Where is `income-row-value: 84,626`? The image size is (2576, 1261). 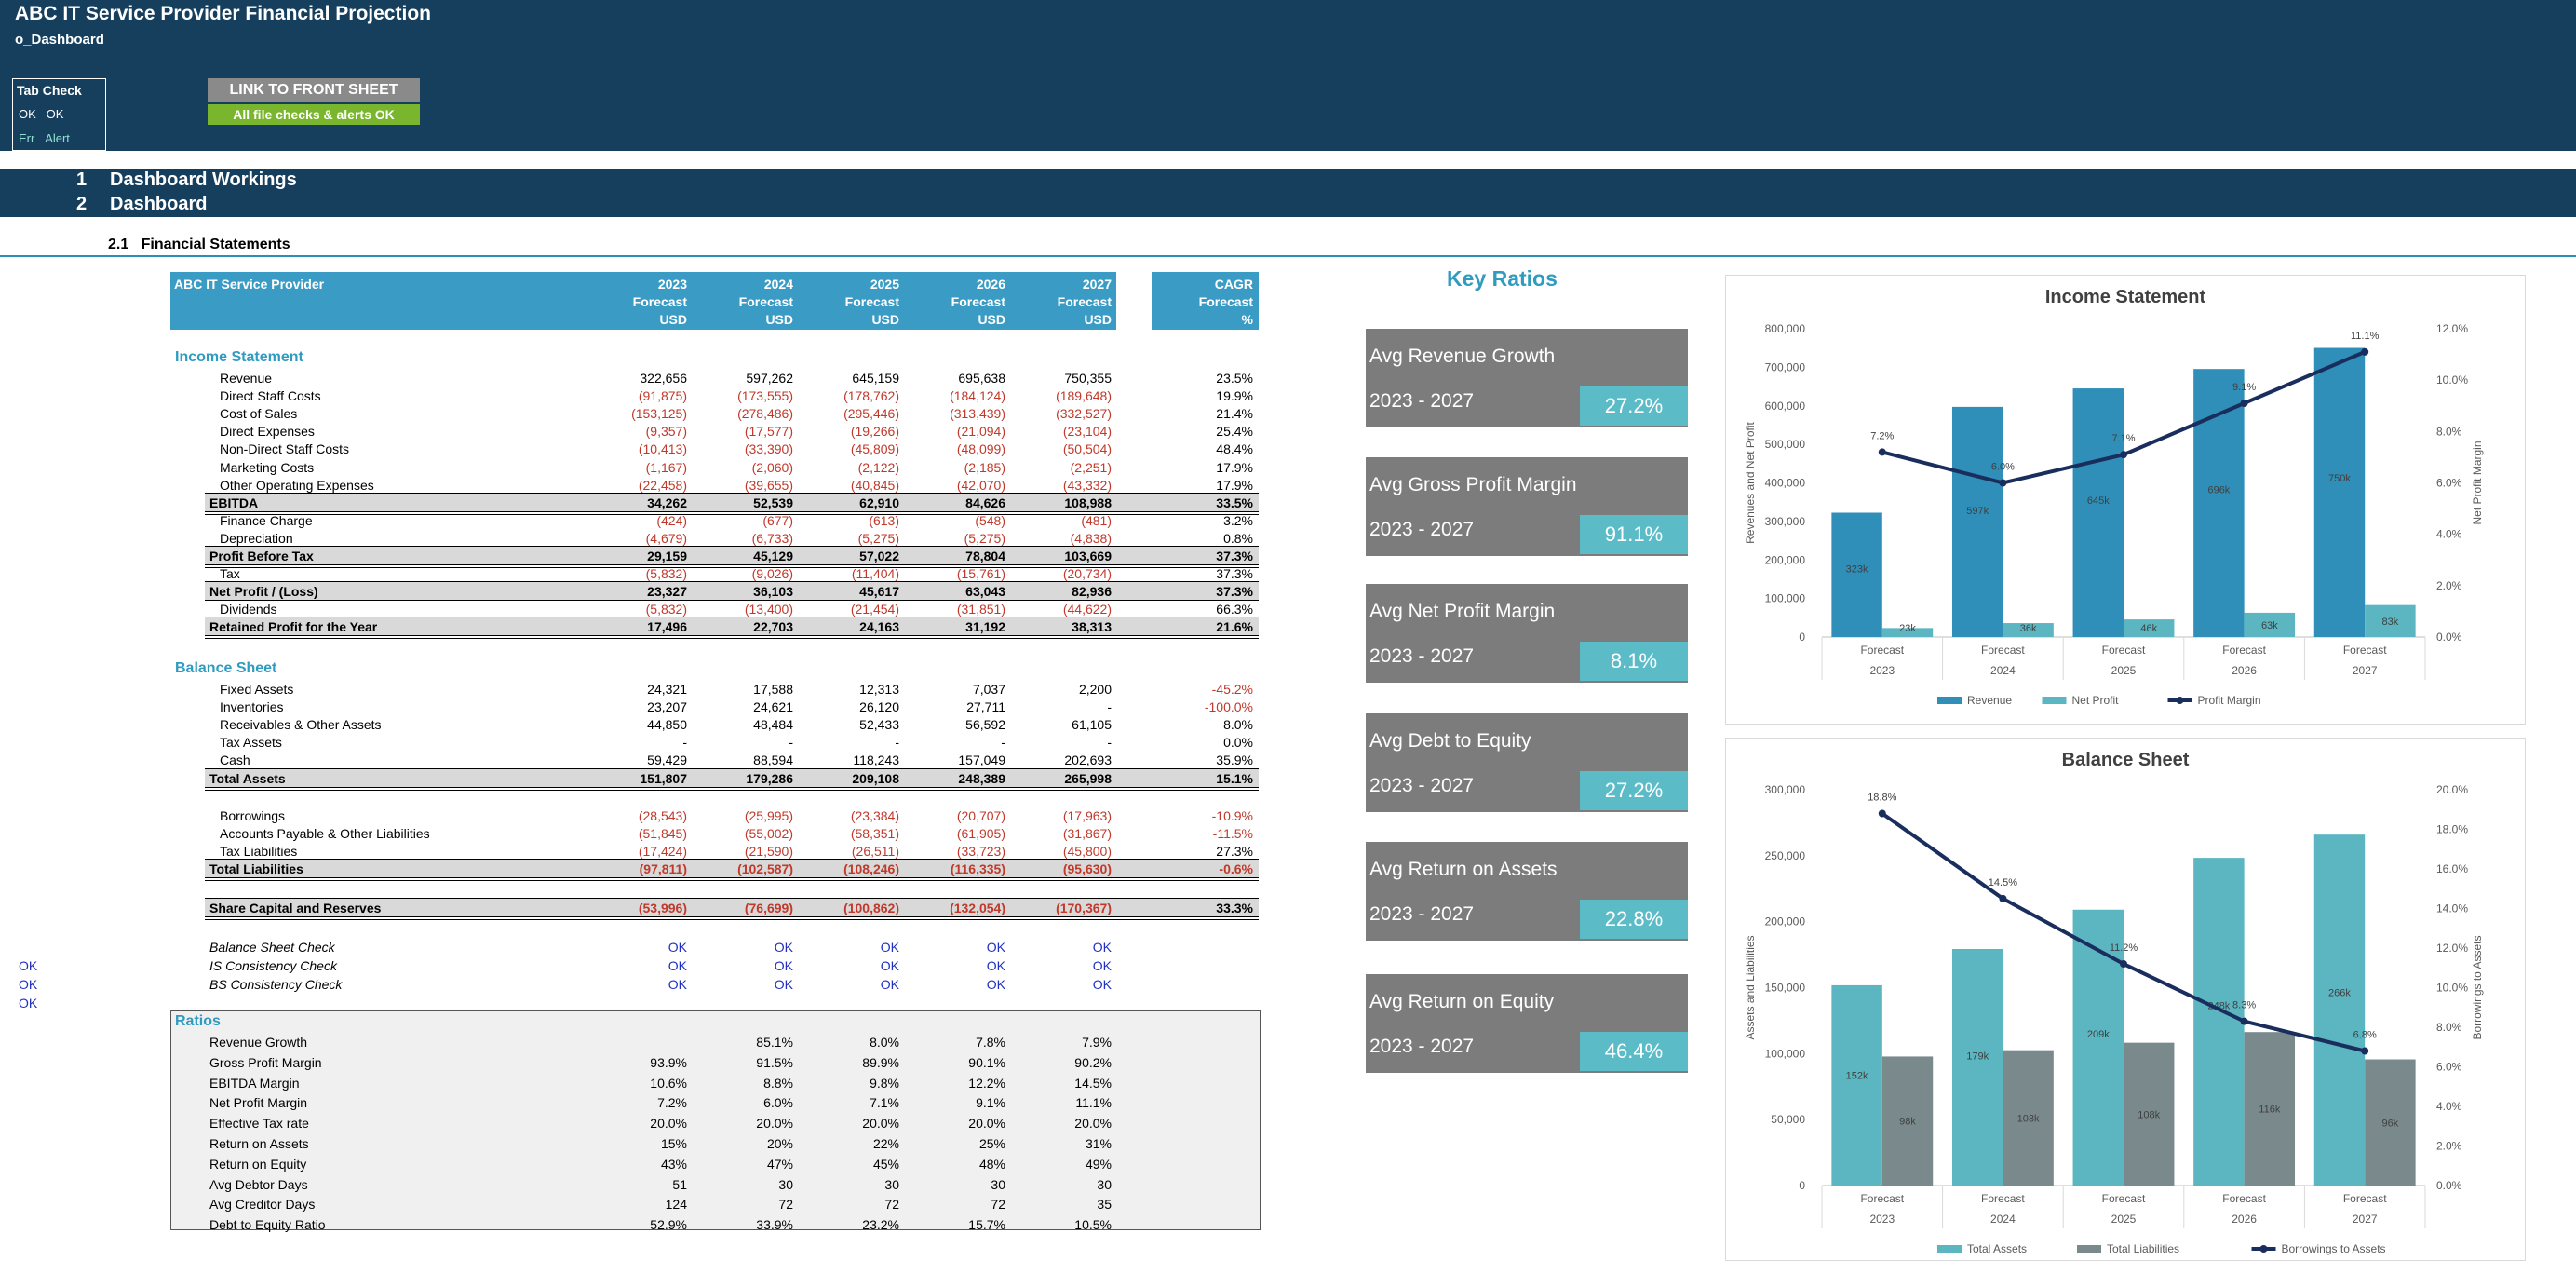
income-row-value: 84,626 is located at coordinates (985, 502).